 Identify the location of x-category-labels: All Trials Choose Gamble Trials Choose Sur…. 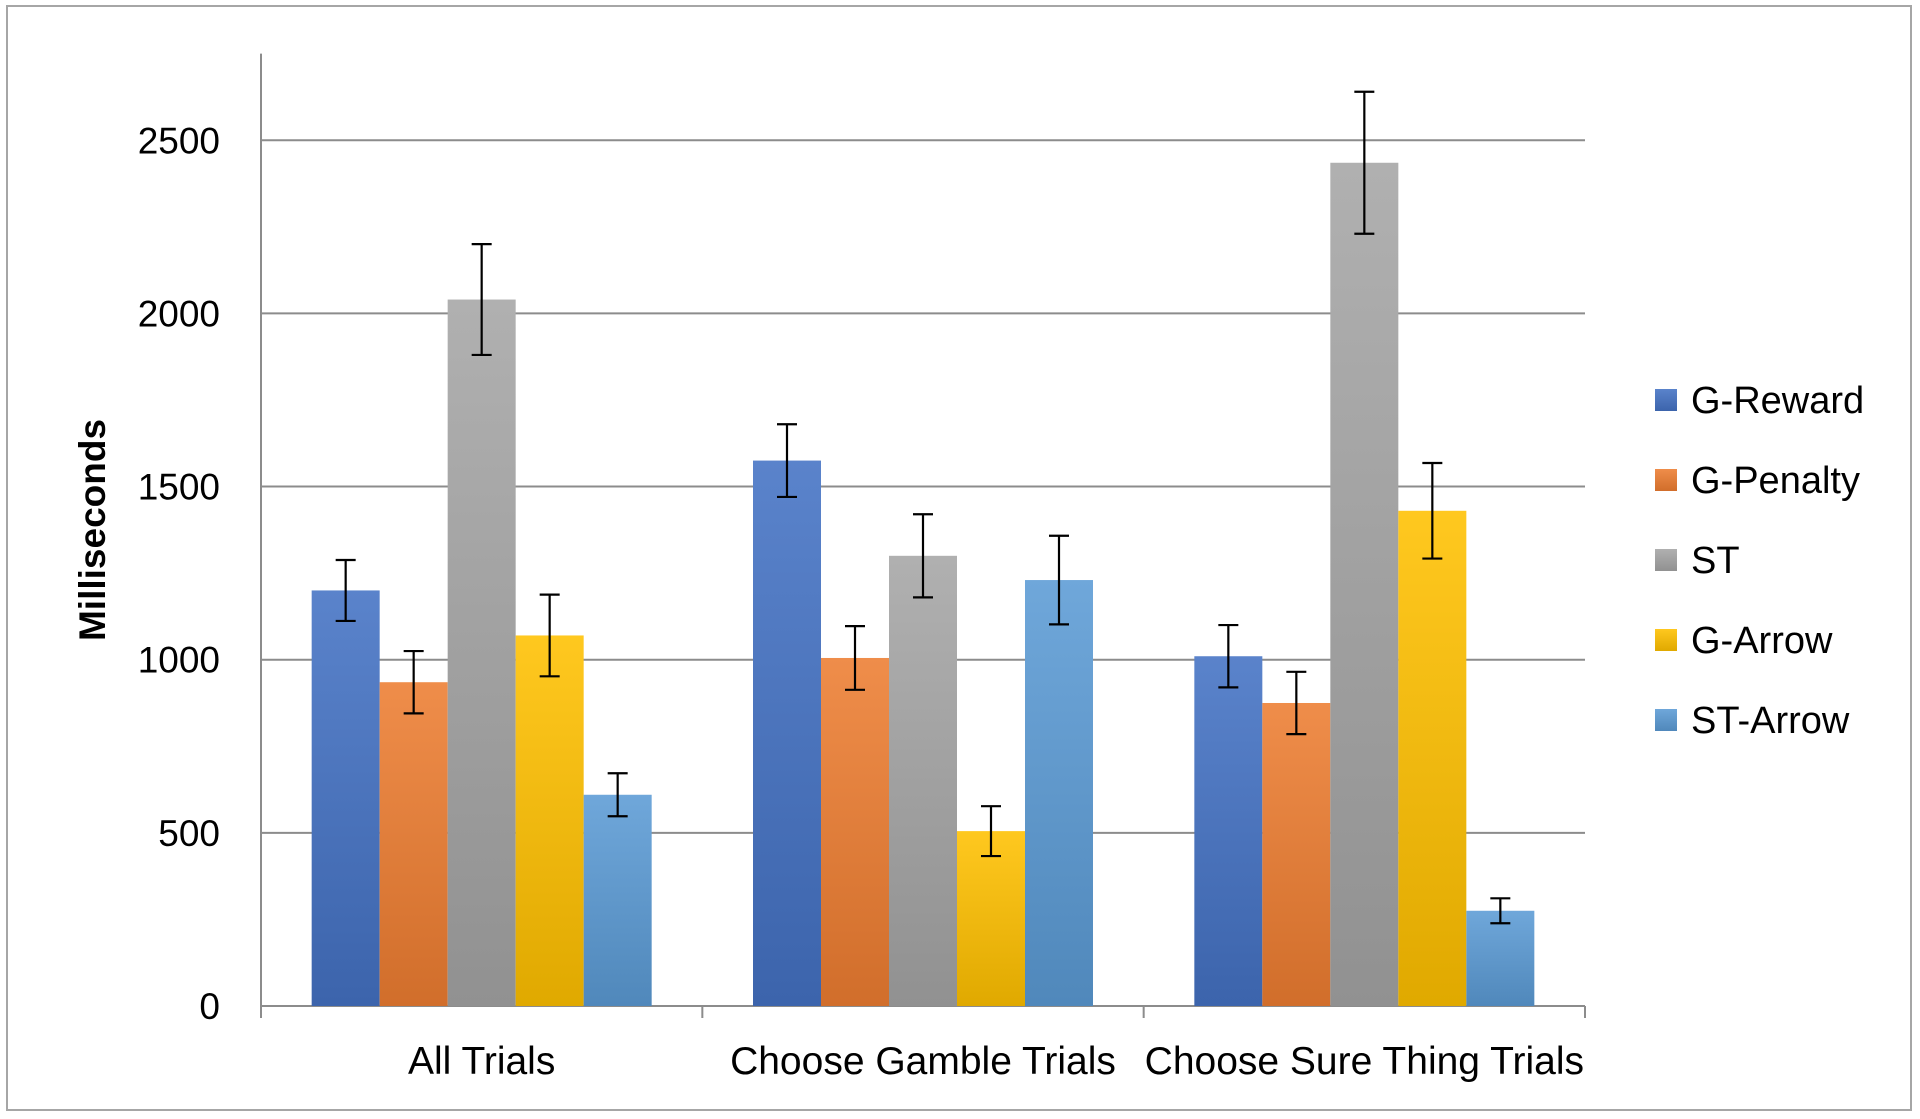
(996, 1061).